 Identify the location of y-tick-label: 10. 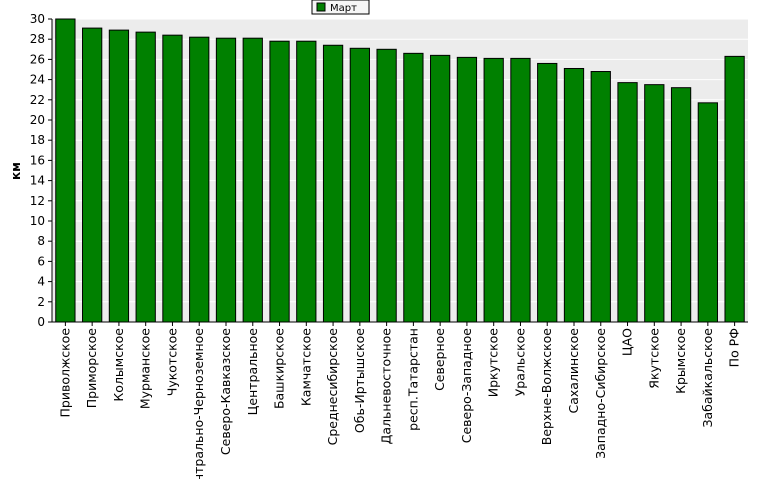
(37, 221).